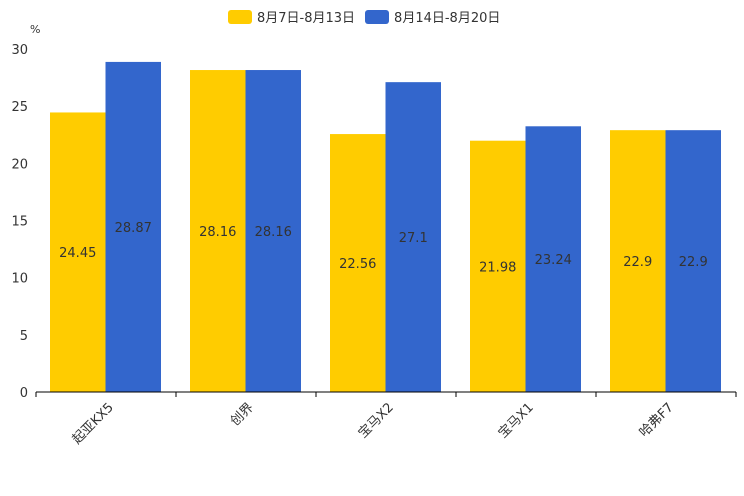 Image resolution: width=744 pixels, height=496 pixels. I want to click on y-tick-label: 20, so click(19, 164).